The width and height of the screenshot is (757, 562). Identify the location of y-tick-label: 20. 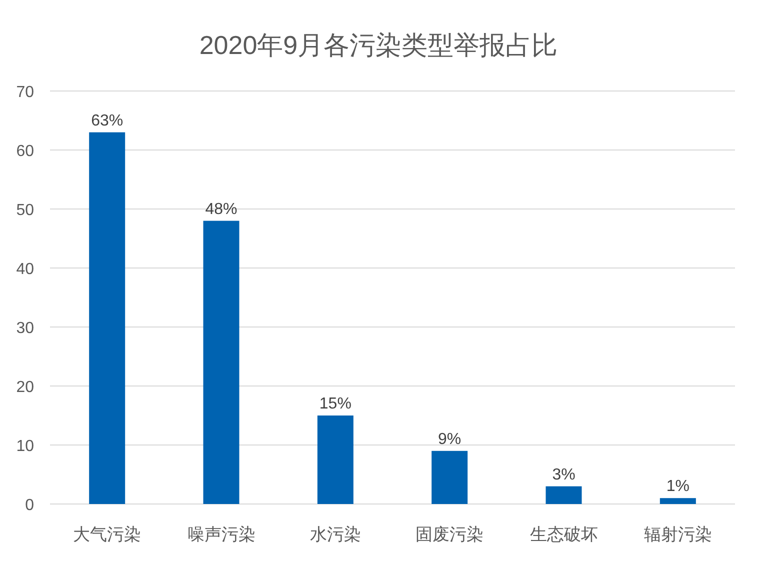
(25, 387).